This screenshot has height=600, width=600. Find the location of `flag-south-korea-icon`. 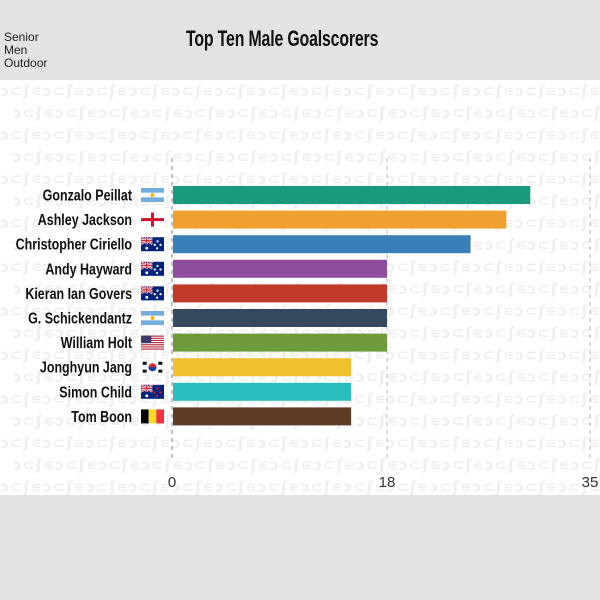

flag-south-korea-icon is located at coordinates (152, 367).